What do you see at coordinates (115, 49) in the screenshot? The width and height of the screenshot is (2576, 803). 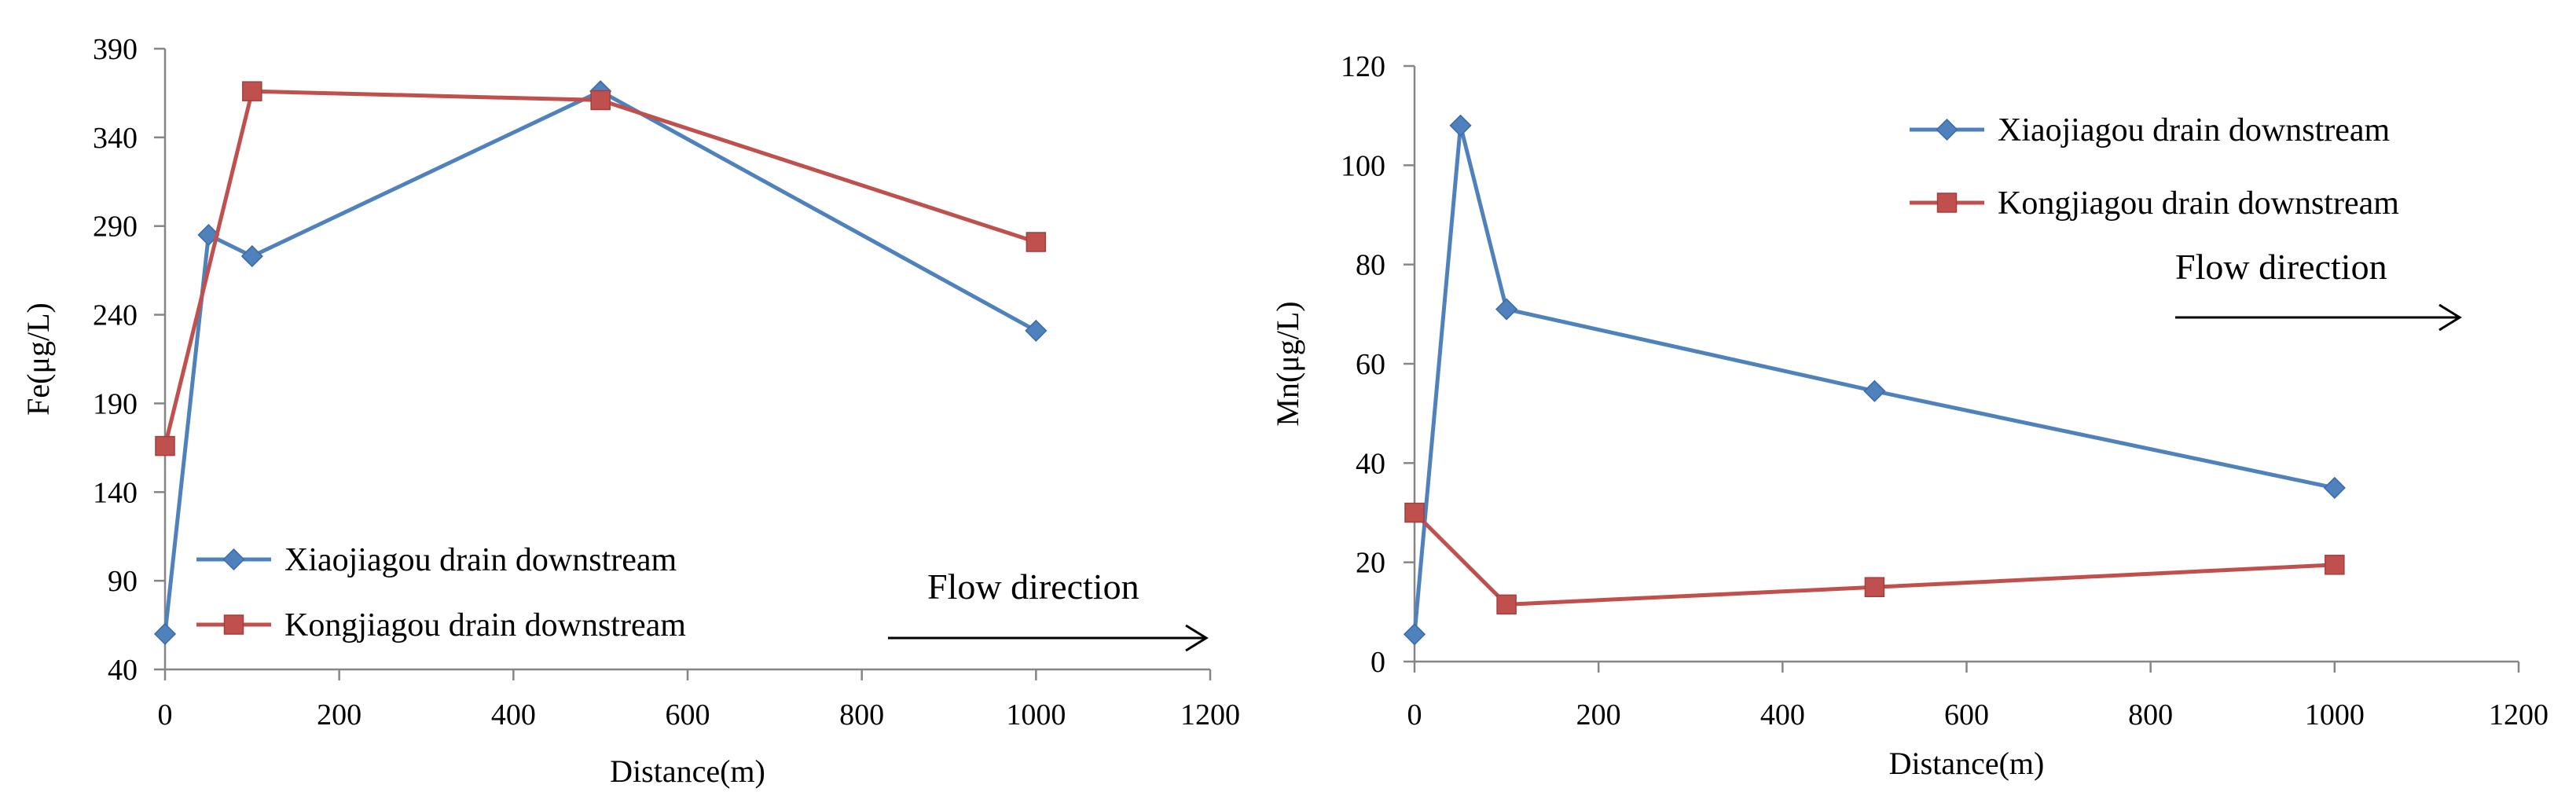 I see `y-tick-label: 390` at bounding box center [115, 49].